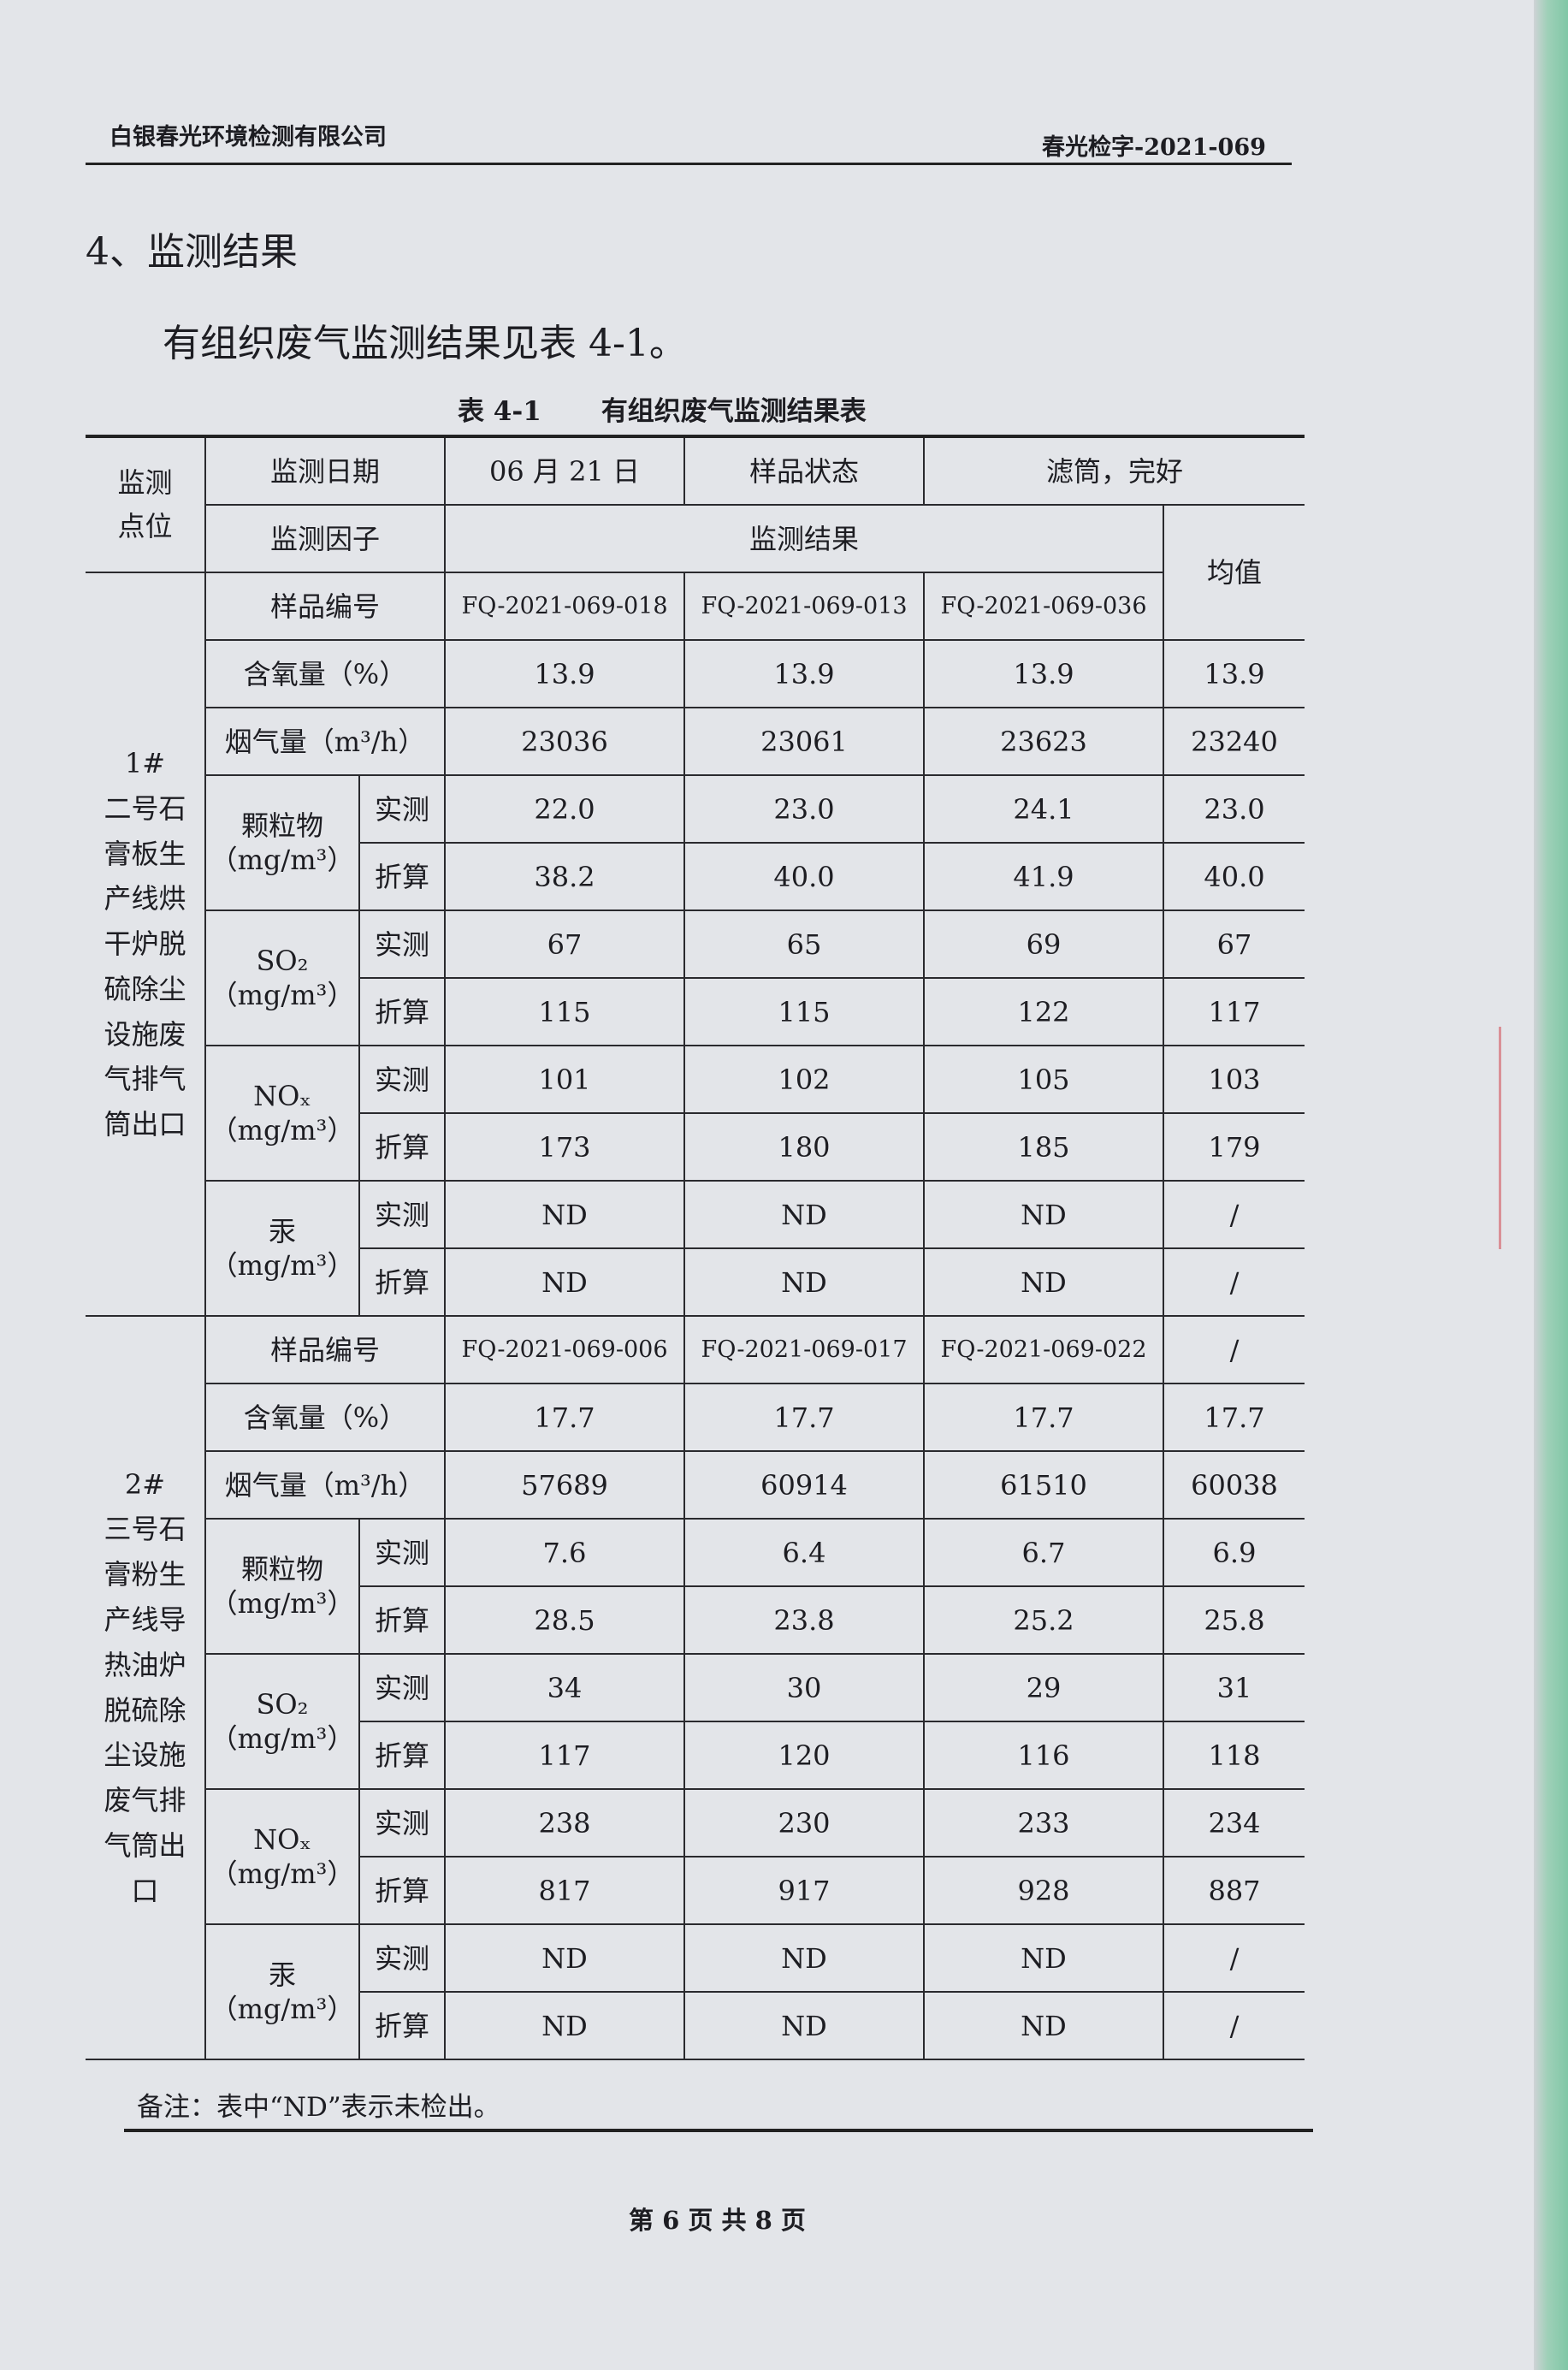  What do you see at coordinates (145, 1710) in the screenshot?
I see `site-name-line: 脱硫除` at bounding box center [145, 1710].